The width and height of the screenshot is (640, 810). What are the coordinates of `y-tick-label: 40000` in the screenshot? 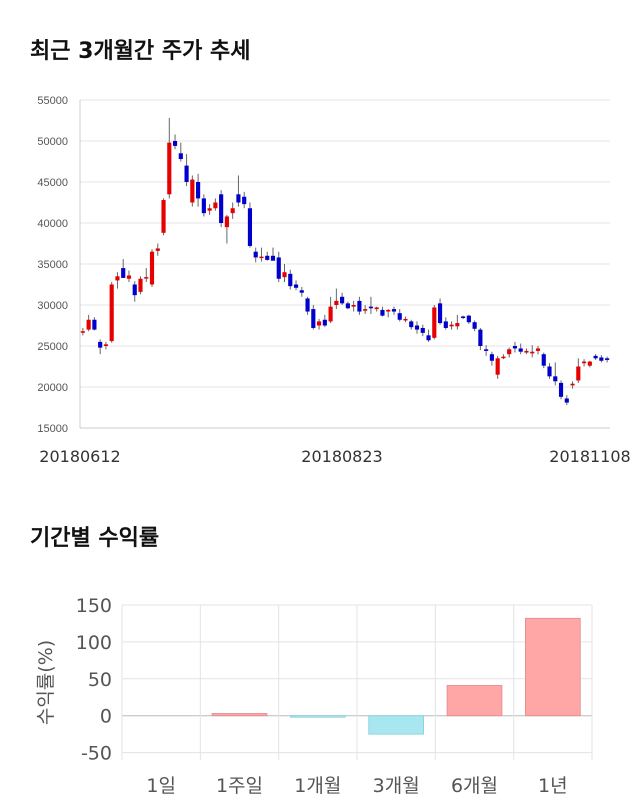 It's located at (52, 224).